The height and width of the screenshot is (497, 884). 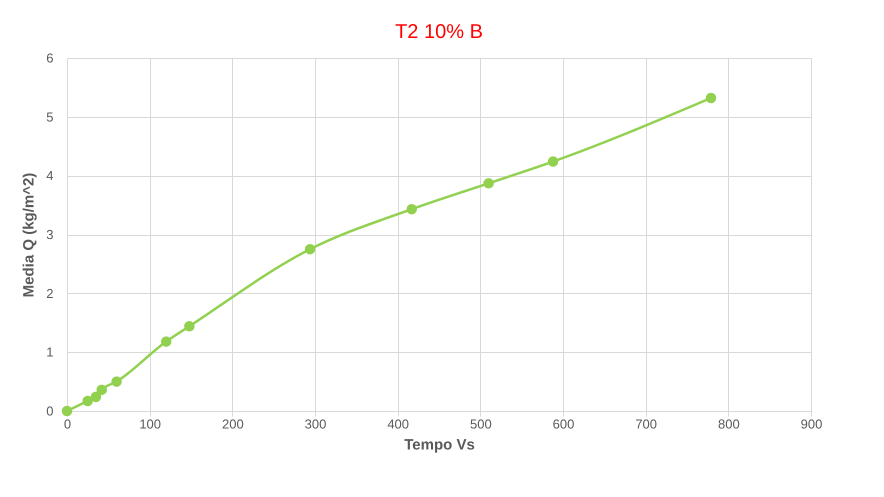 I want to click on x-tick-label: 600, so click(x=563, y=424).